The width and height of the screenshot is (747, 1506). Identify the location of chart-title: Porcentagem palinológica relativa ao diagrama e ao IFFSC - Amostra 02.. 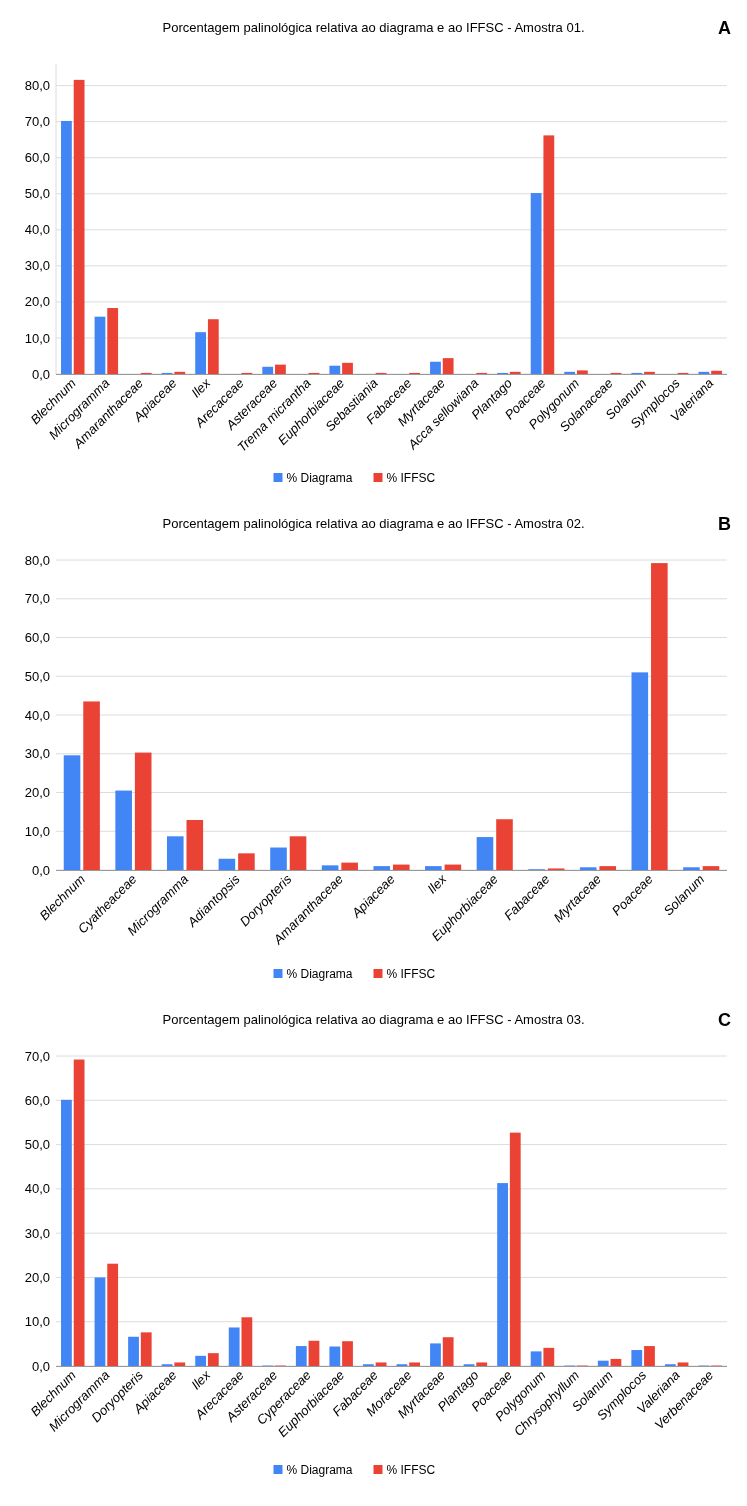
(373, 523).